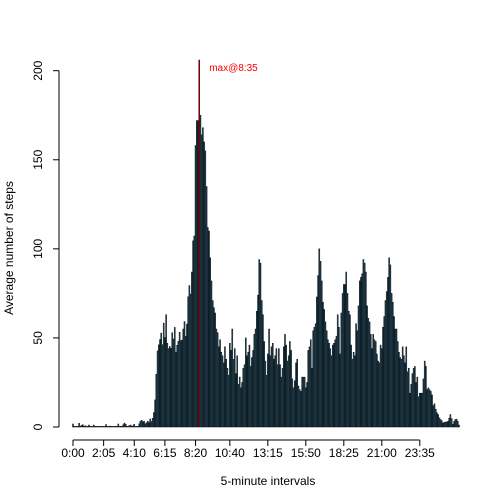  Describe the element at coordinates (73, 453) in the screenshot. I see `x-tick-label: 0:00` at that location.